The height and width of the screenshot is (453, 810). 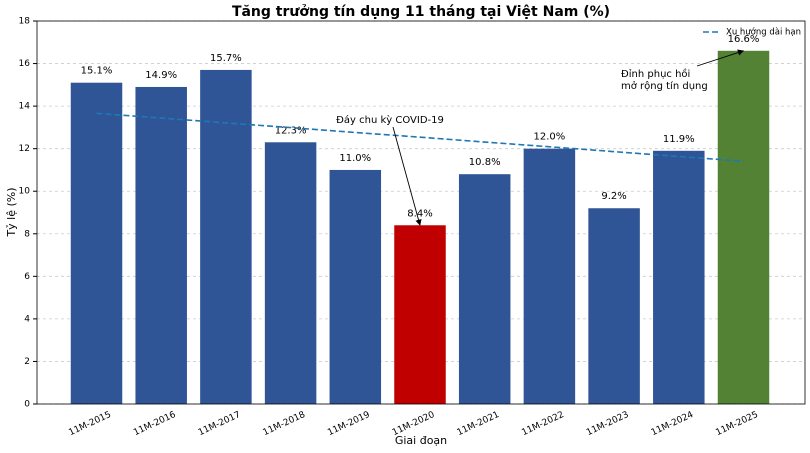 What do you see at coordinates (25, 107) in the screenshot?
I see `y-tick-label: 14` at bounding box center [25, 107].